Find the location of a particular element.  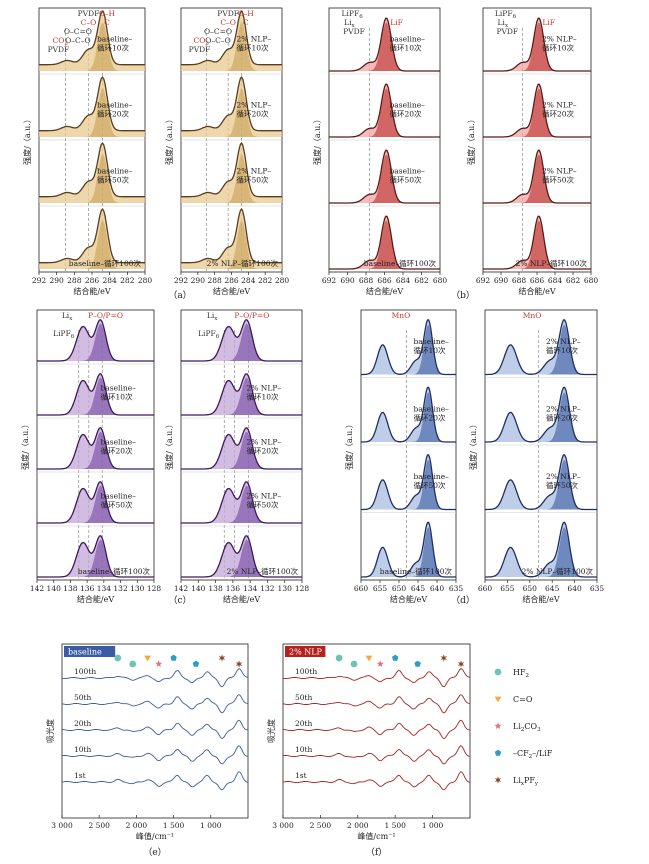

x-tick-label: 132 is located at coordinates (267, 588).